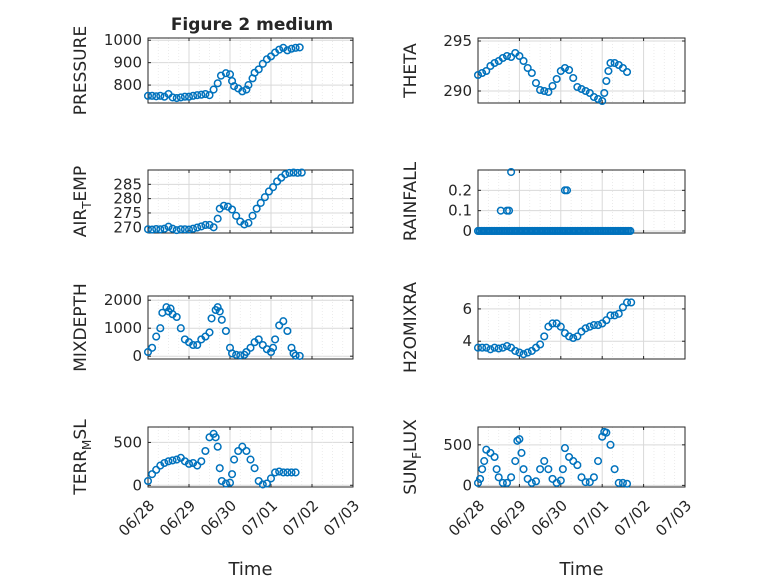  What do you see at coordinates (457, 445) in the screenshot?
I see `y-tick-label: 500` at bounding box center [457, 445].